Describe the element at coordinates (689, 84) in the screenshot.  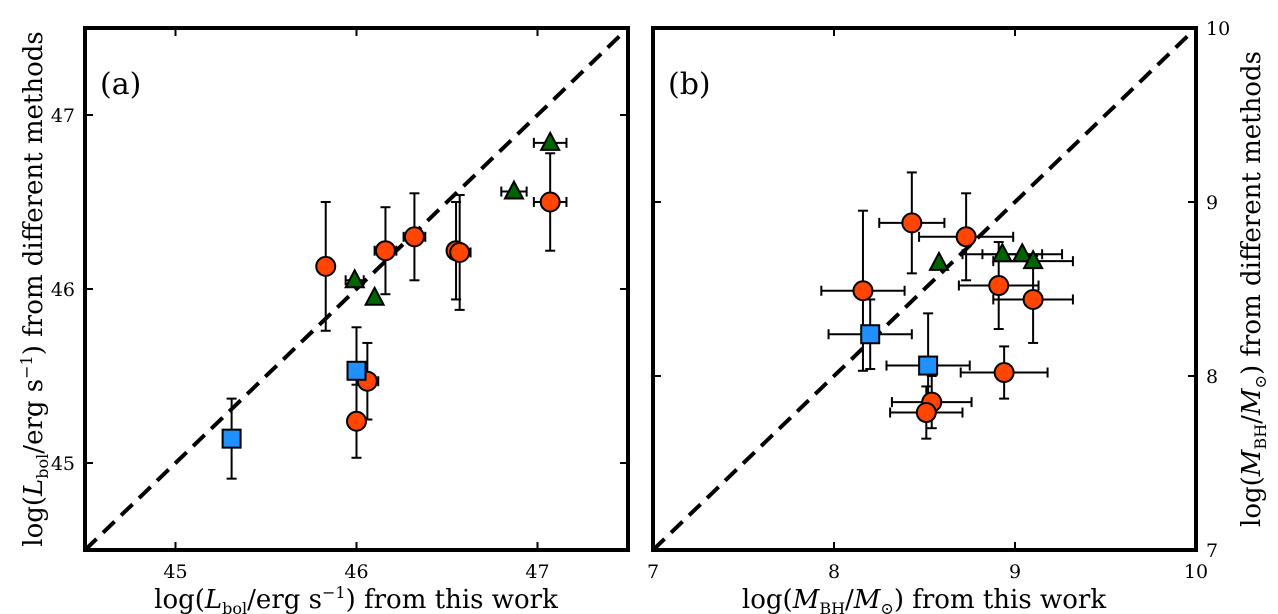
I see `panel-b-label: (b)` at that location.